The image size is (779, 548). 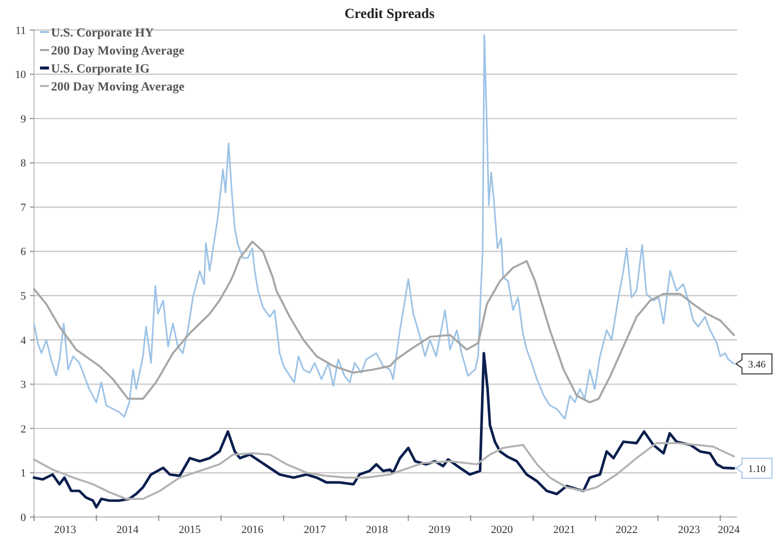 I want to click on y-tick-label: 11, so click(x=20, y=30).